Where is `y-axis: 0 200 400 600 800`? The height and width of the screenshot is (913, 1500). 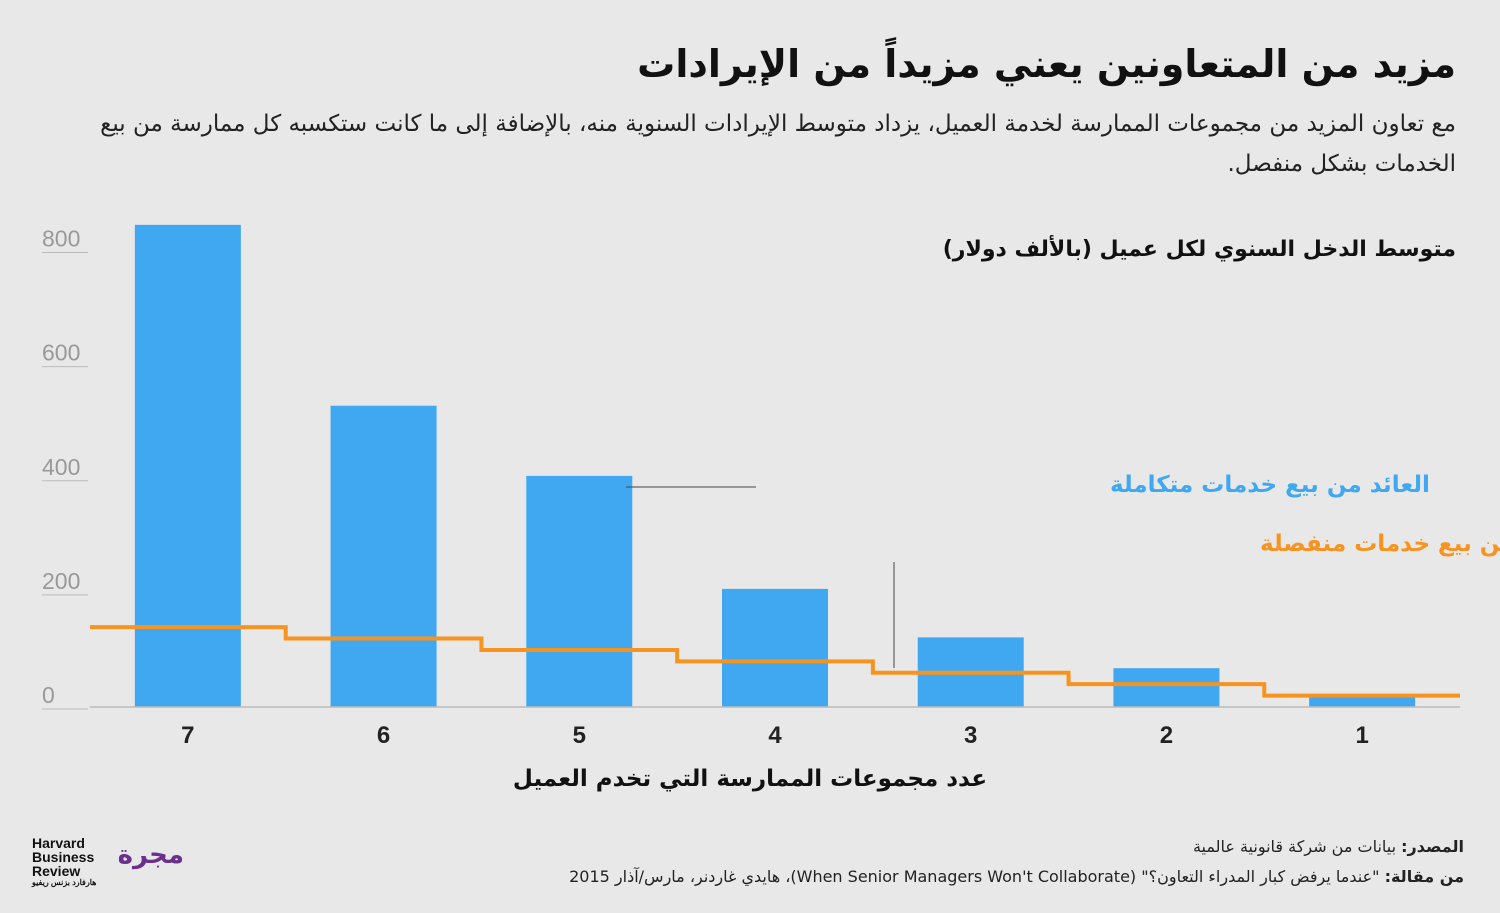
y-axis: 0 200 400 600 800 is located at coordinates (65, 468).